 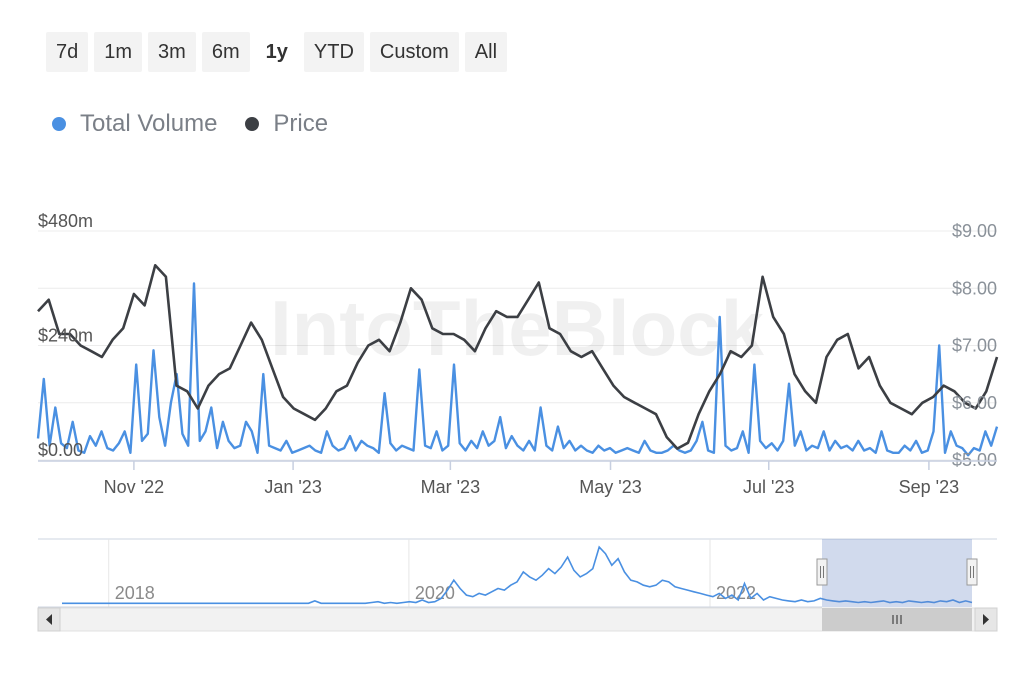 I want to click on x-tick-label: Jul '23, so click(x=768, y=487).